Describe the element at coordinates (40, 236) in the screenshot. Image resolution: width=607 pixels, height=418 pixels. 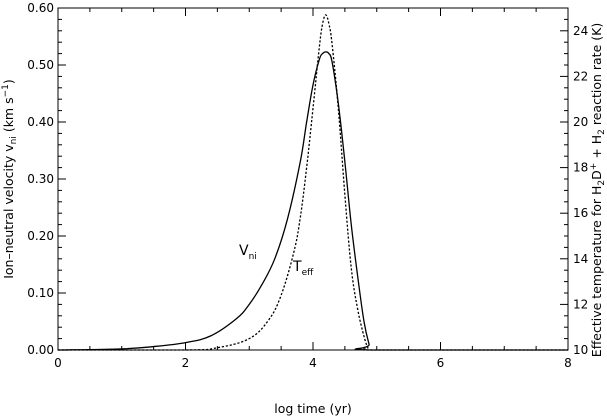
I see `y-left-tick-label: 0.20` at that location.